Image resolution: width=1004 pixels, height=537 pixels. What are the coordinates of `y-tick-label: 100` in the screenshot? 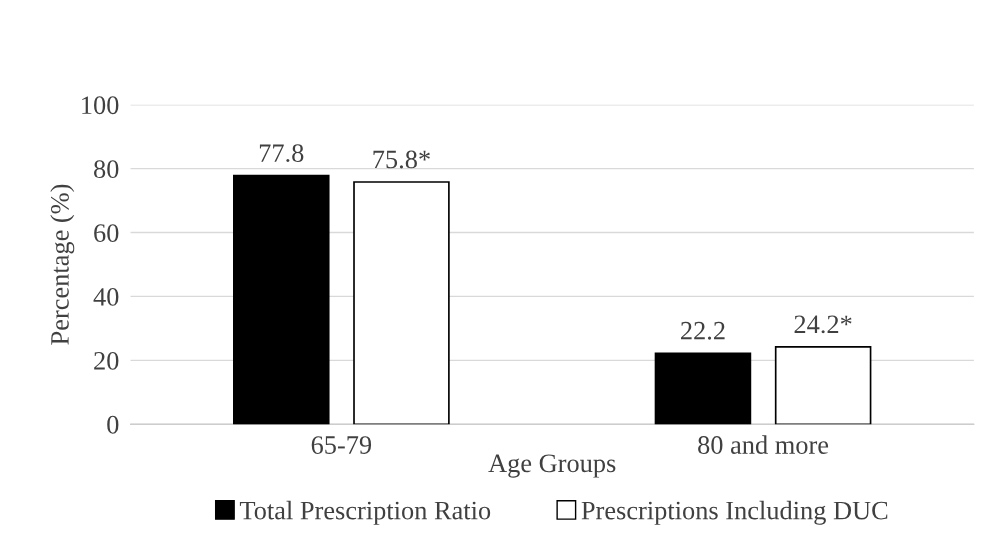 It's located at (100, 105).